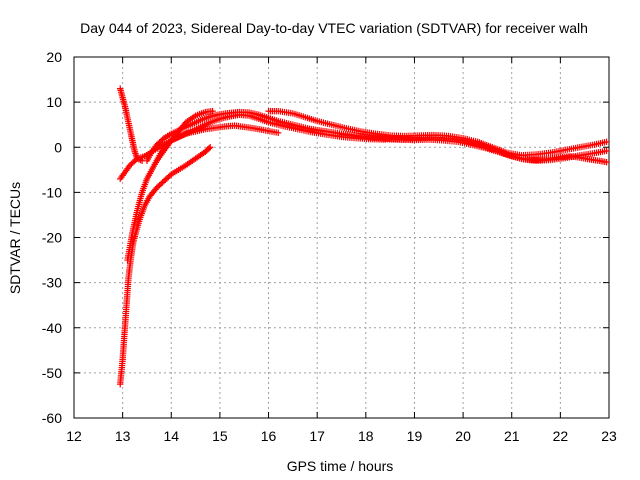 This screenshot has width=640, height=480. Describe the element at coordinates (415, 436) in the screenshot. I see `x-tick-label: 19` at that location.